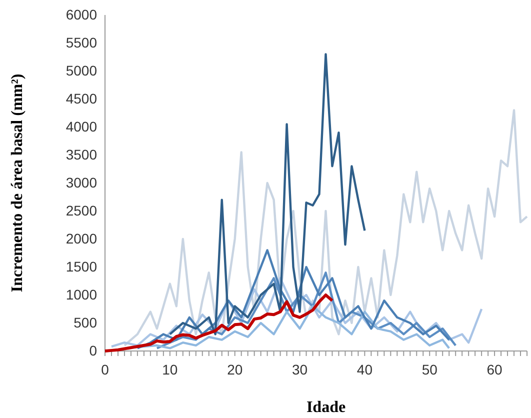  Describe the element at coordinates (82, 98) in the screenshot. I see `y-tick-label: 4500` at that location.